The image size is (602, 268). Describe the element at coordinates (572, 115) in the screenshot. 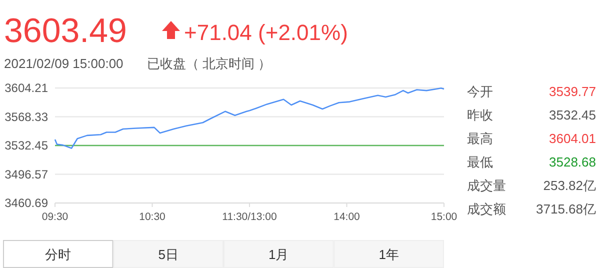

I see `text: 3532.45` at that location.